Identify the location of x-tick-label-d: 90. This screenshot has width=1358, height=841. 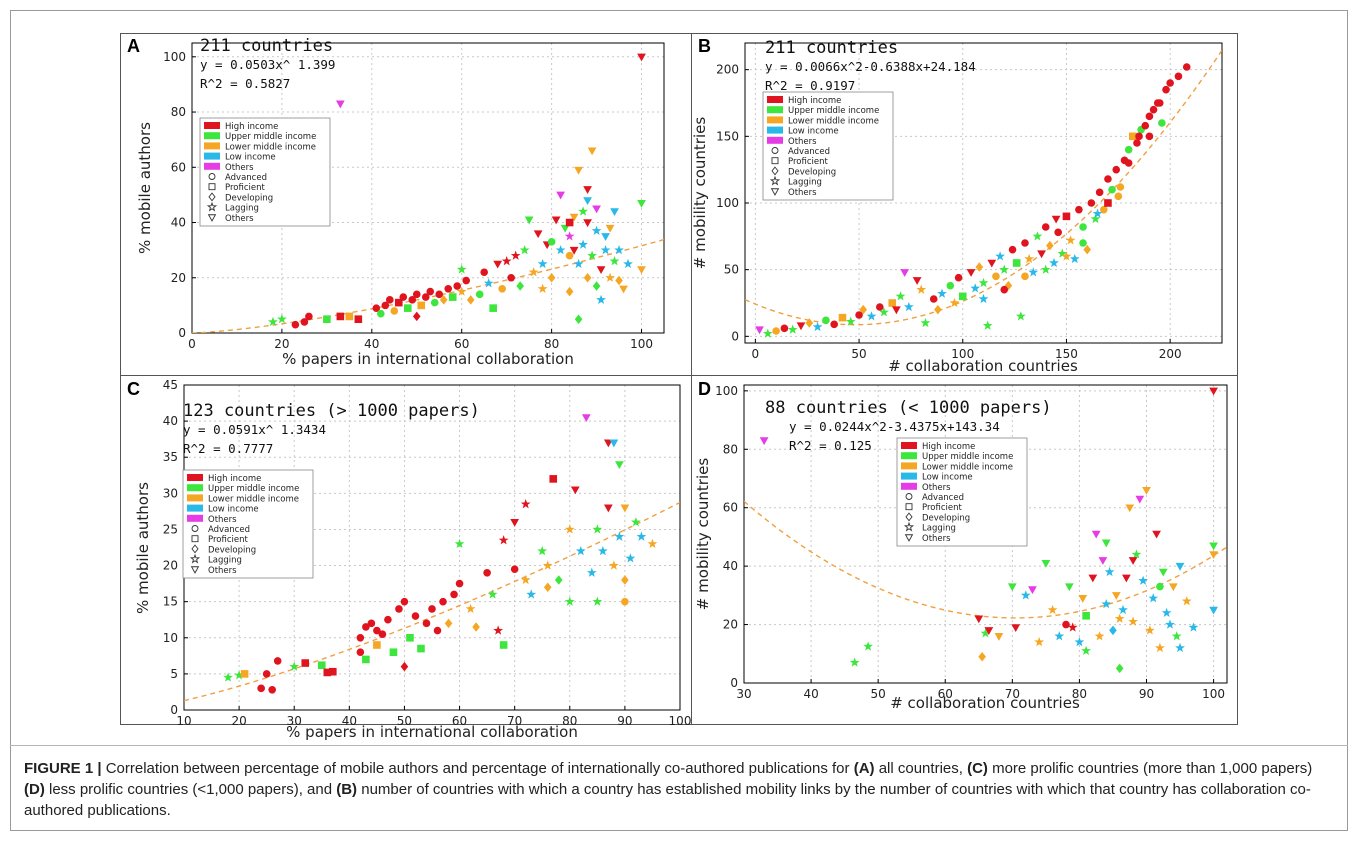
(1146, 694).